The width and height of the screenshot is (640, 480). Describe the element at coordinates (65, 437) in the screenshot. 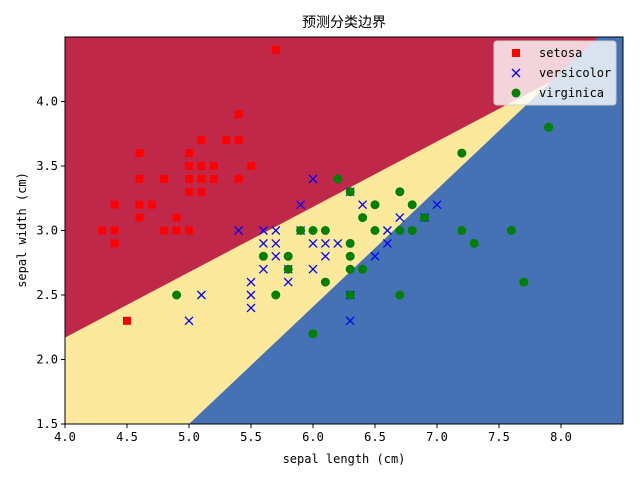

I see `x-tick-label: 4.0` at that location.